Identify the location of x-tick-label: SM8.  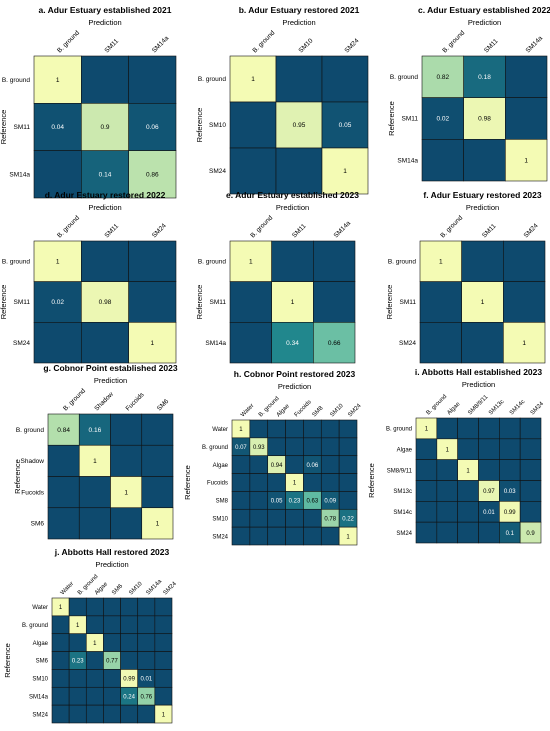
(318, 411).